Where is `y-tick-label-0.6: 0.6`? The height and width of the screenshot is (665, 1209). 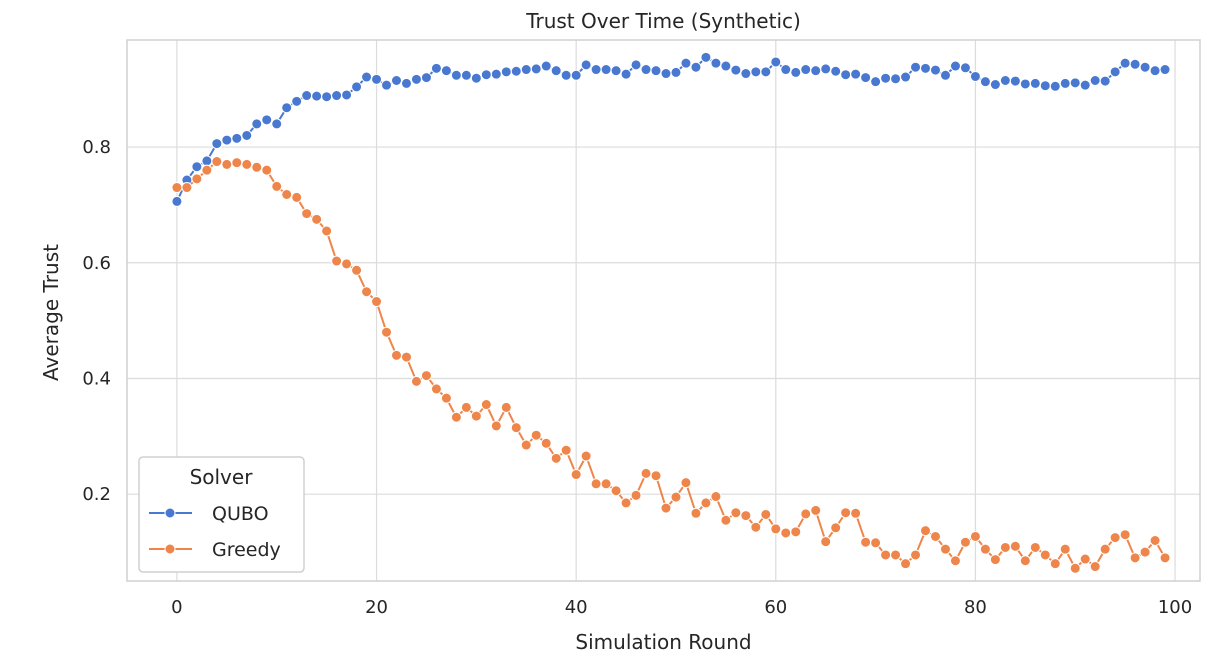 y-tick-label-0.6: 0.6 is located at coordinates (96, 263).